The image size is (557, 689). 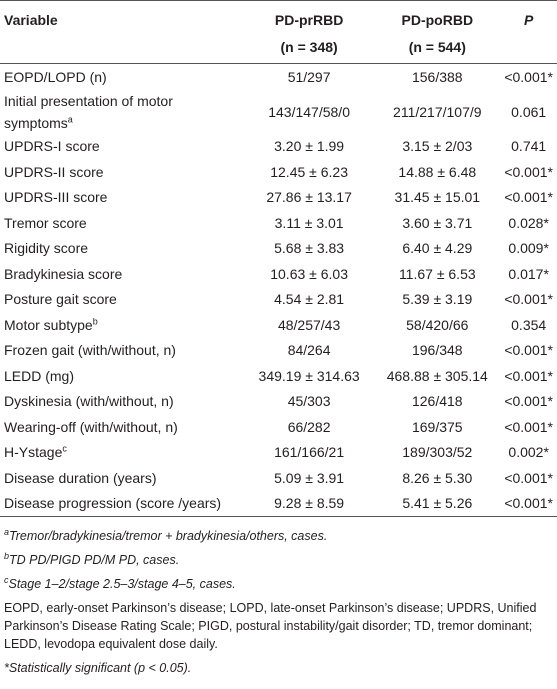 I want to click on variable-label: Tremor score, so click(x=45, y=222).